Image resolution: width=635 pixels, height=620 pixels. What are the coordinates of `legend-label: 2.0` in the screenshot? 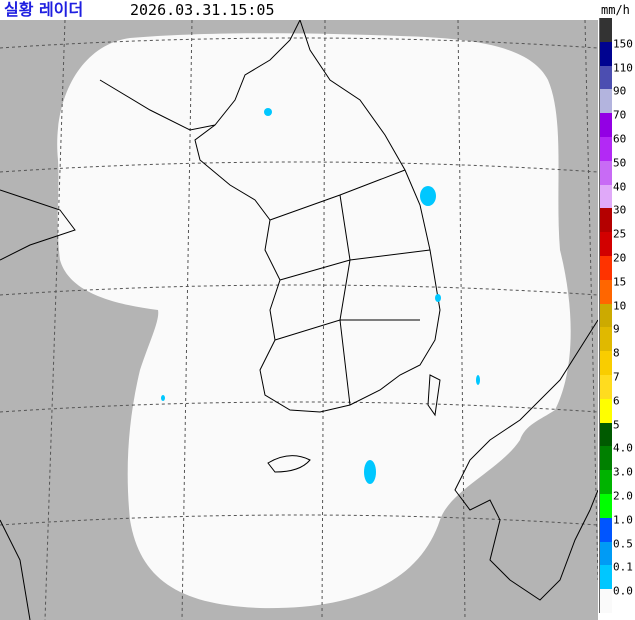 It's located at (623, 496).